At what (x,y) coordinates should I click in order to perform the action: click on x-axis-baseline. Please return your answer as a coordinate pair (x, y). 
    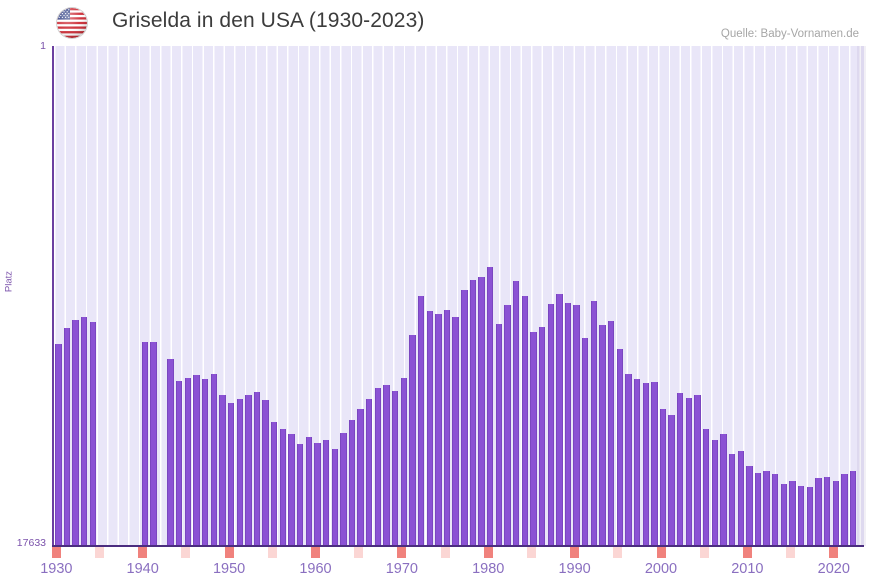
    Looking at the image, I should click on (458, 546).